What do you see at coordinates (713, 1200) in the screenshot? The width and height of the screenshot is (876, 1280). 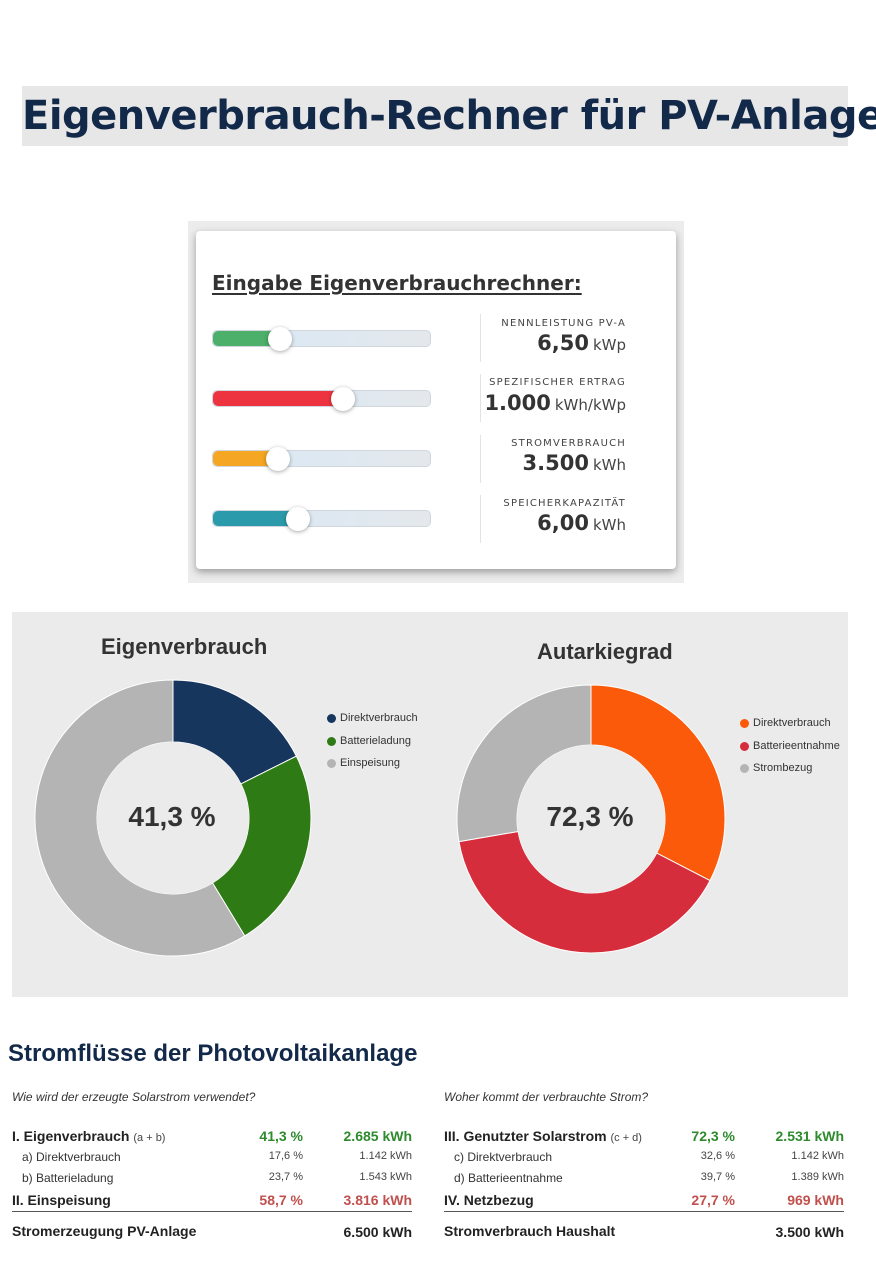 I see `row-percent: 27,7 %` at bounding box center [713, 1200].